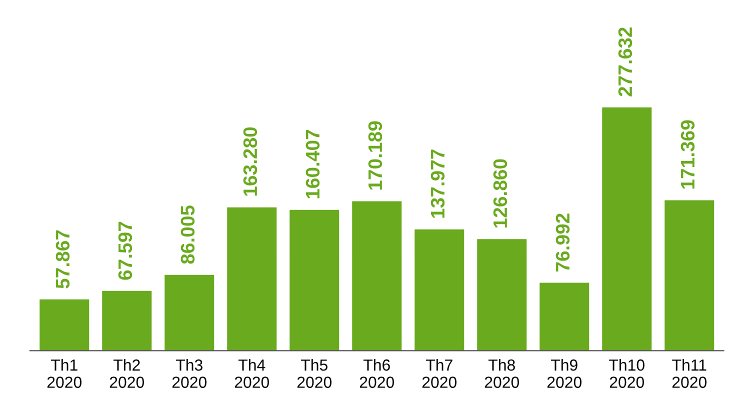  Describe the element at coordinates (437, 184) in the screenshot. I see `data-label: 137.977` at that location.